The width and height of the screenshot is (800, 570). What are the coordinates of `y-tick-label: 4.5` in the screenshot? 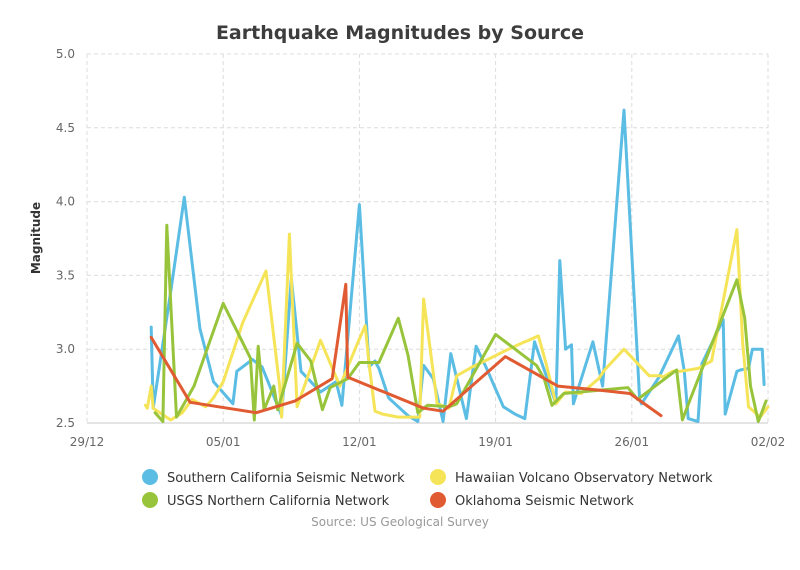 It's located at (65, 128).